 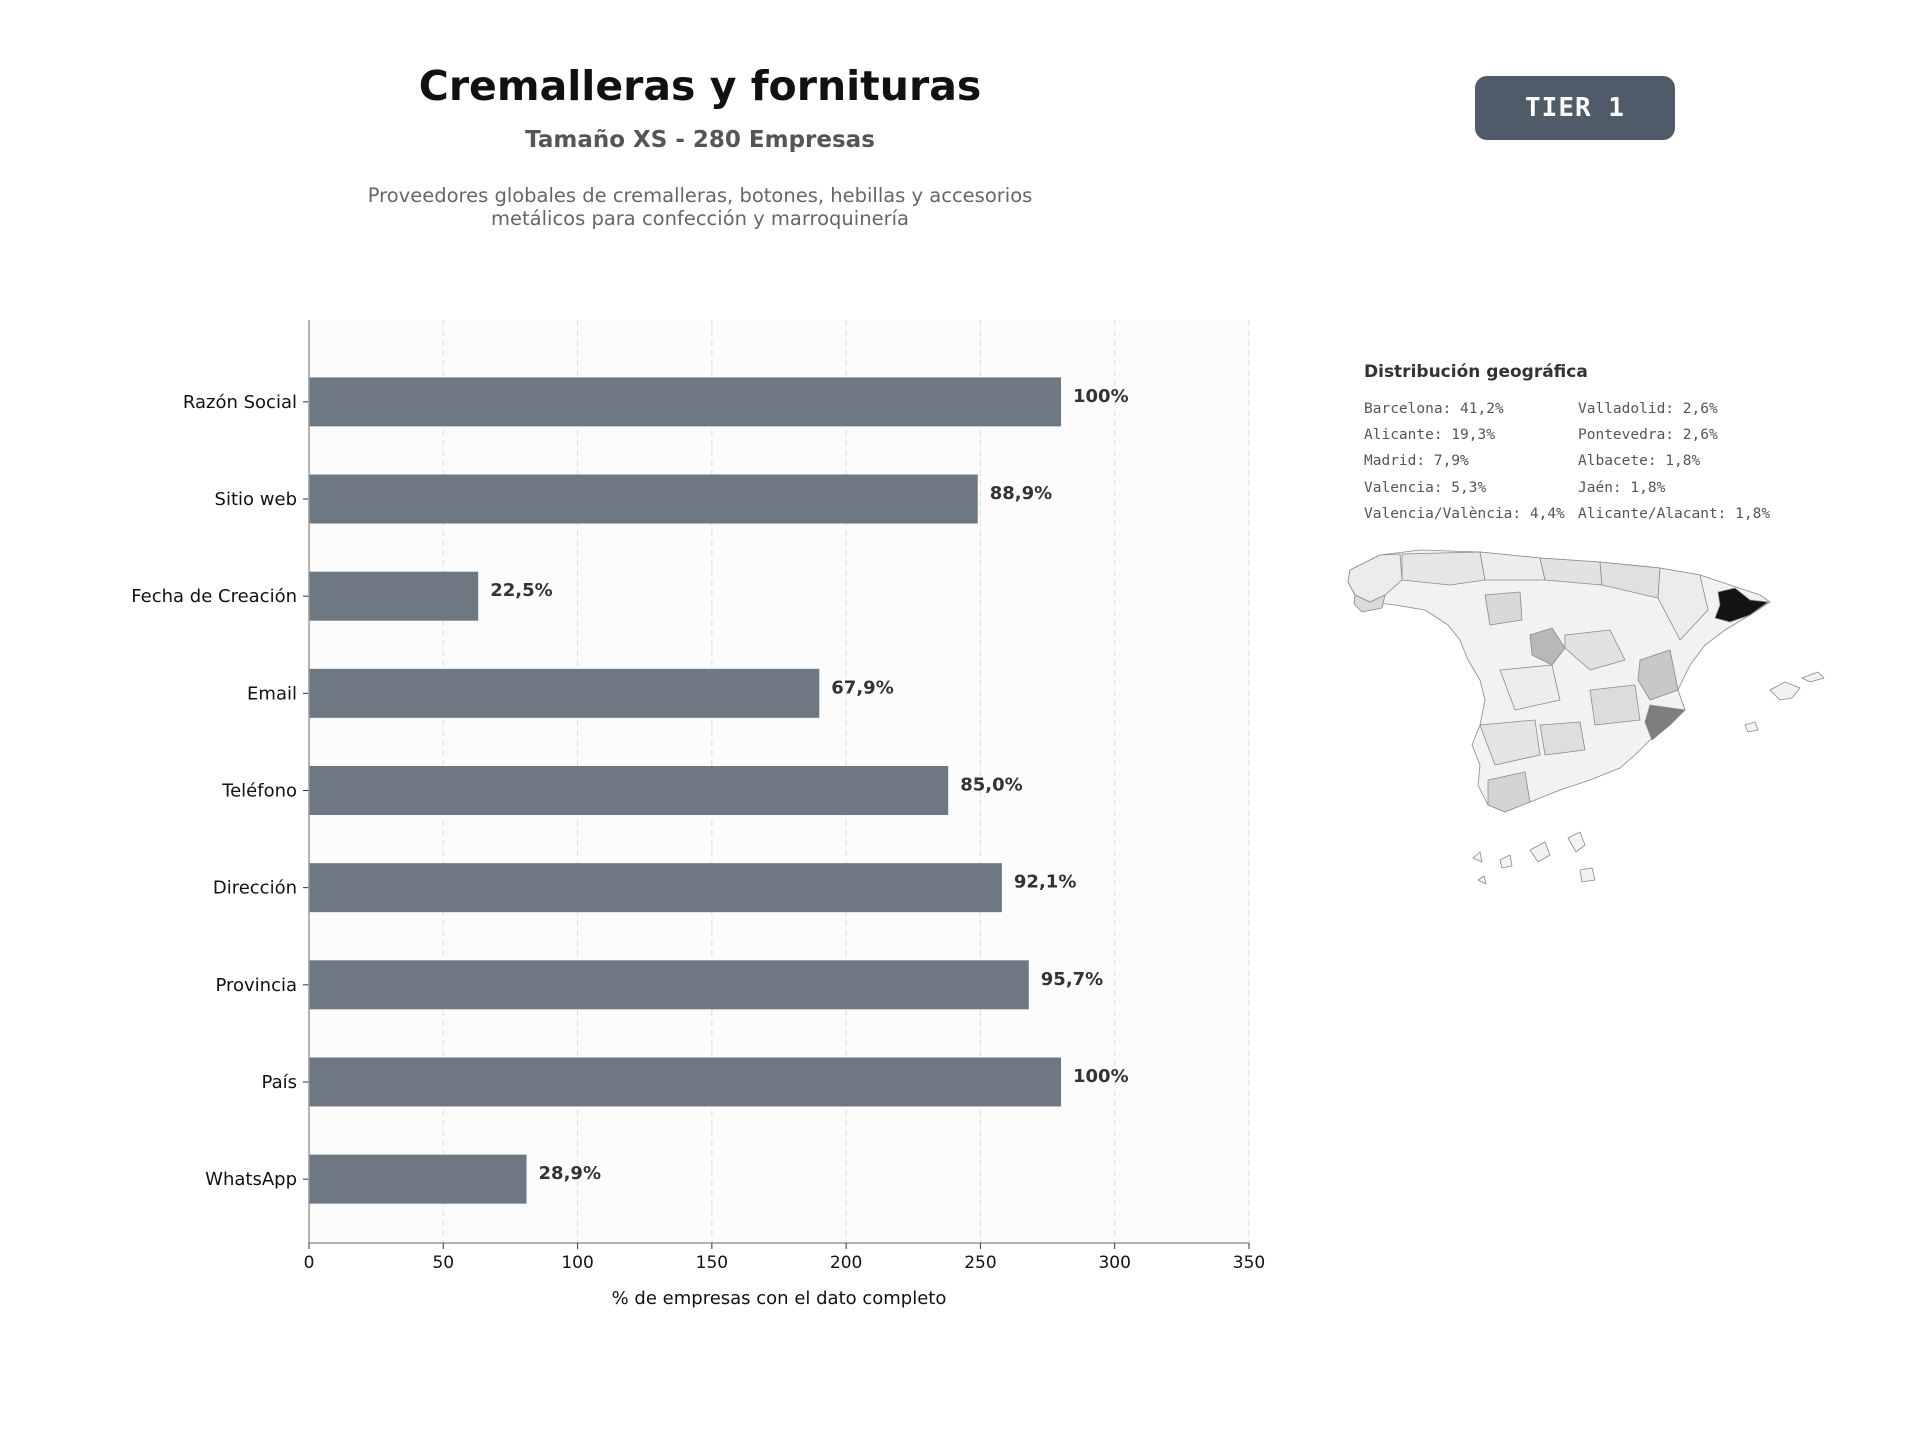 I want to click on y-tick-label: Sitio web, so click(x=256, y=499).